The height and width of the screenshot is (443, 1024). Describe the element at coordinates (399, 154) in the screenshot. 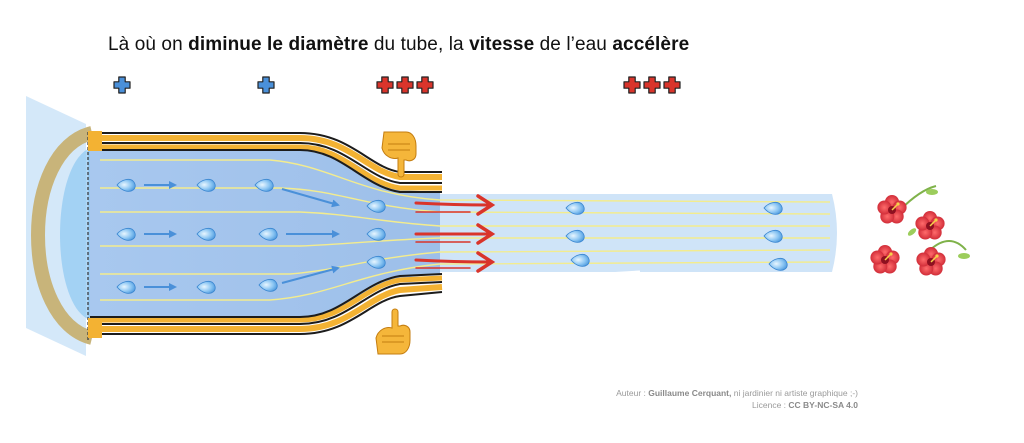

I see `pointing-down-hand-icon` at that location.